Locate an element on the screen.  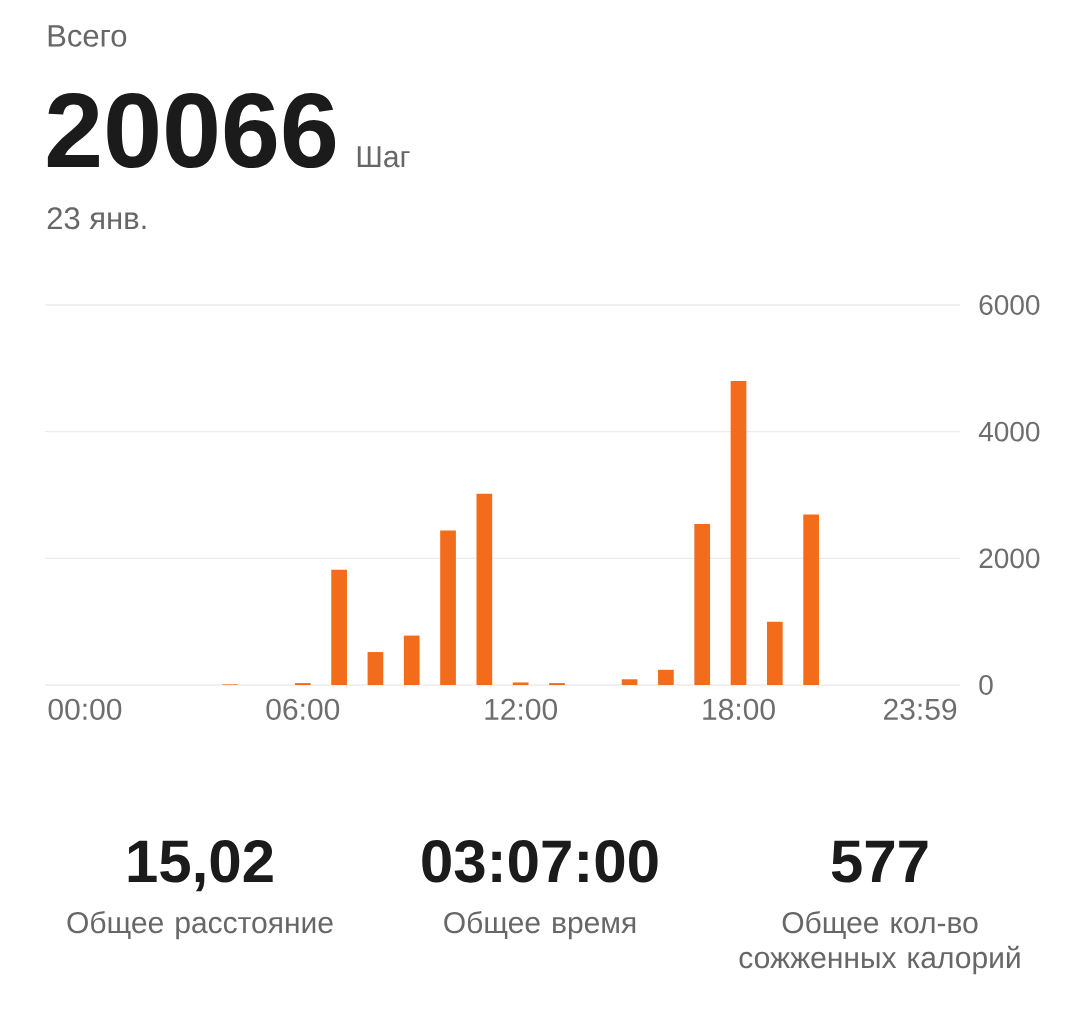
x-tick-label: 18:00 is located at coordinates (739, 709).